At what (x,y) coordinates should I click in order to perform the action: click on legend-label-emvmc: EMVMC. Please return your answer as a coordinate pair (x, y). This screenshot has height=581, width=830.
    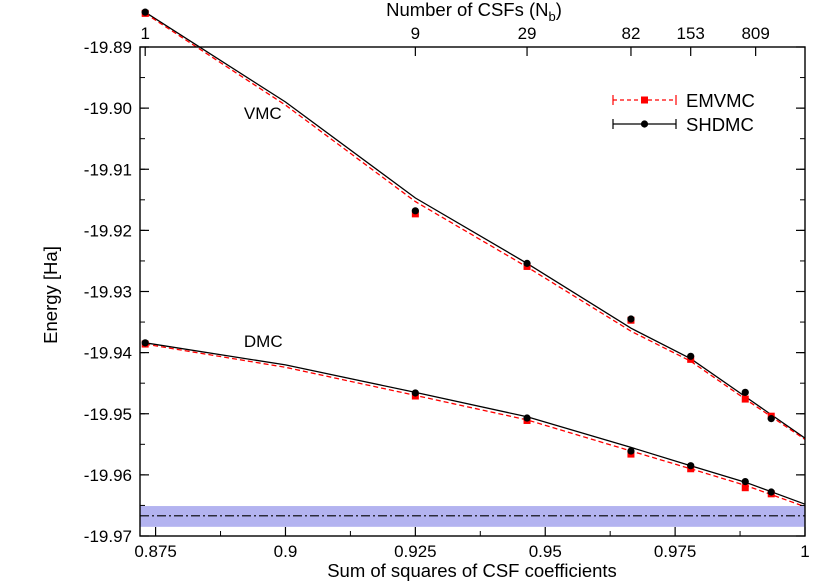
    Looking at the image, I should click on (720, 100).